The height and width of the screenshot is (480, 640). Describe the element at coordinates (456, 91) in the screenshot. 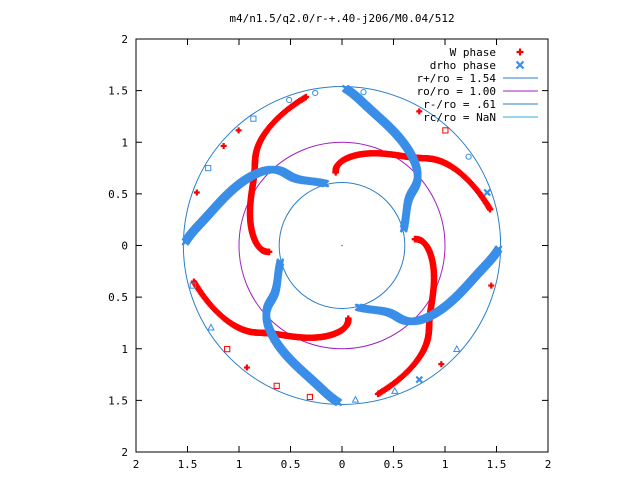

I see `legend-label: ro/ro = 1.00` at that location.